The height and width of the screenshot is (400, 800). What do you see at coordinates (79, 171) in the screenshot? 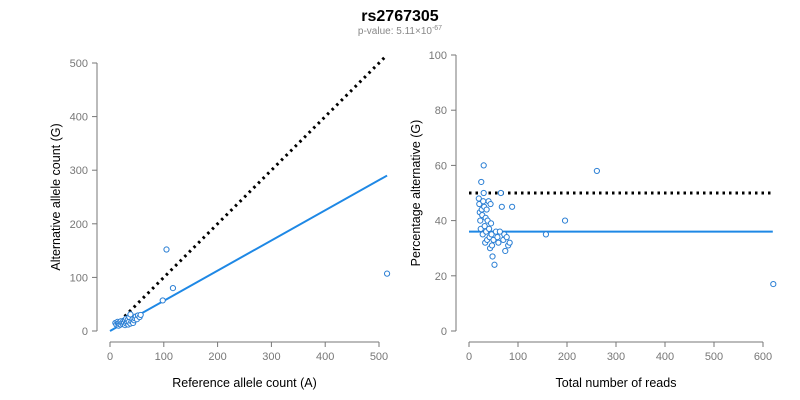
I see `left-y-tick-label: 300` at bounding box center [79, 171].